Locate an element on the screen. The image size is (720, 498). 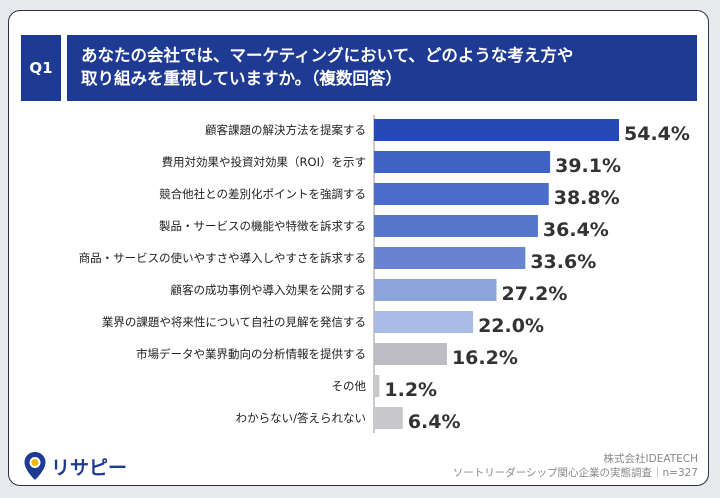
location-pin-icon is located at coordinates (35, 466).